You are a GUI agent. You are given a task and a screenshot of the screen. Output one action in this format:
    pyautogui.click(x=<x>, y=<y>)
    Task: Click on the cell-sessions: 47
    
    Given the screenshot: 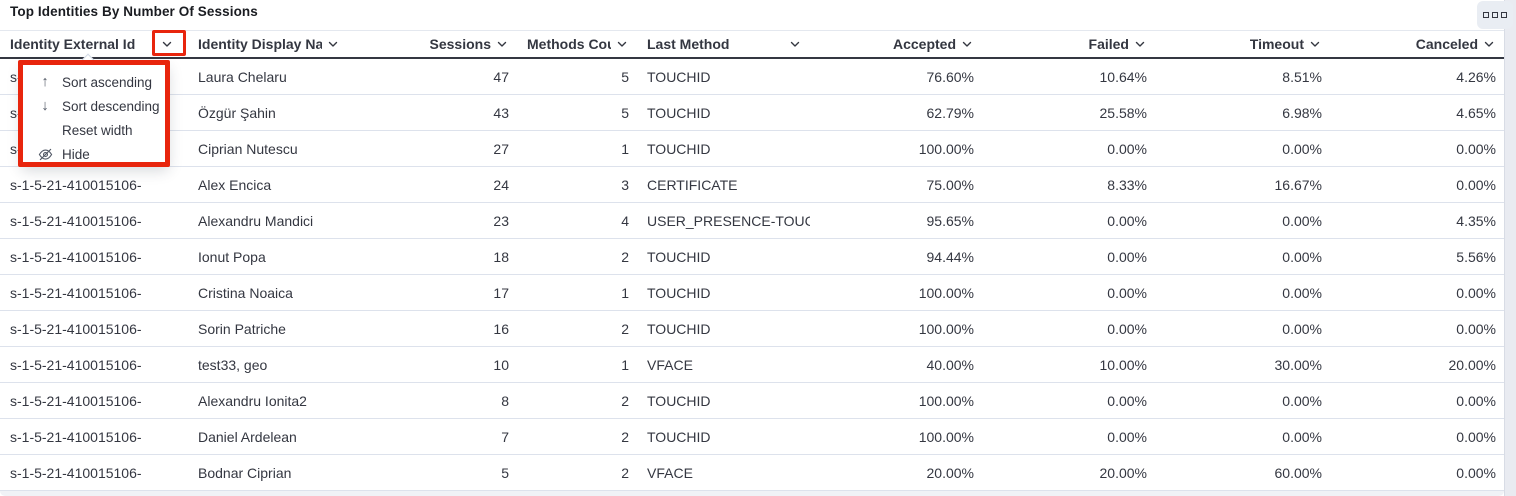 What is the action you would take?
    pyautogui.click(x=501, y=76)
    